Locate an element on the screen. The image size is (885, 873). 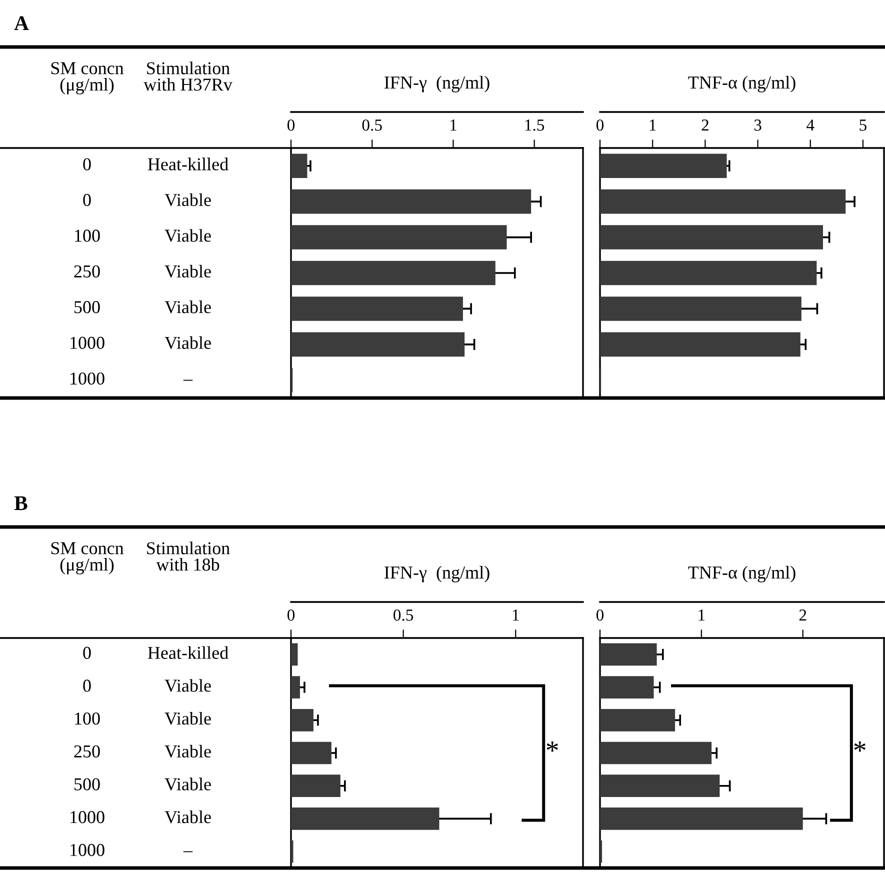
y-axis-title: Stimulation with 18b is located at coordinates (188, 556).